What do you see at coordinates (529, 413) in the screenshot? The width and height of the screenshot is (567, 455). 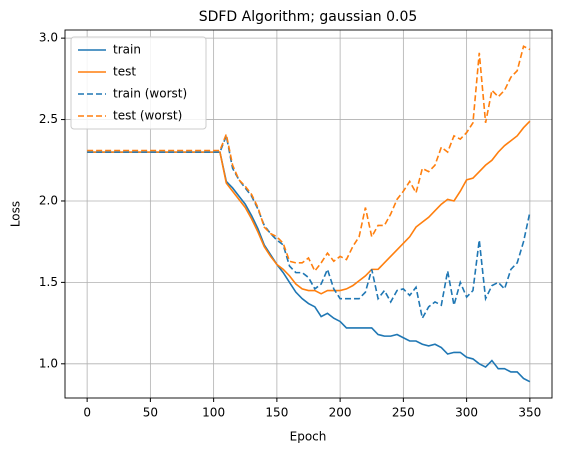 I see `x-tick-label: 350` at bounding box center [529, 413].